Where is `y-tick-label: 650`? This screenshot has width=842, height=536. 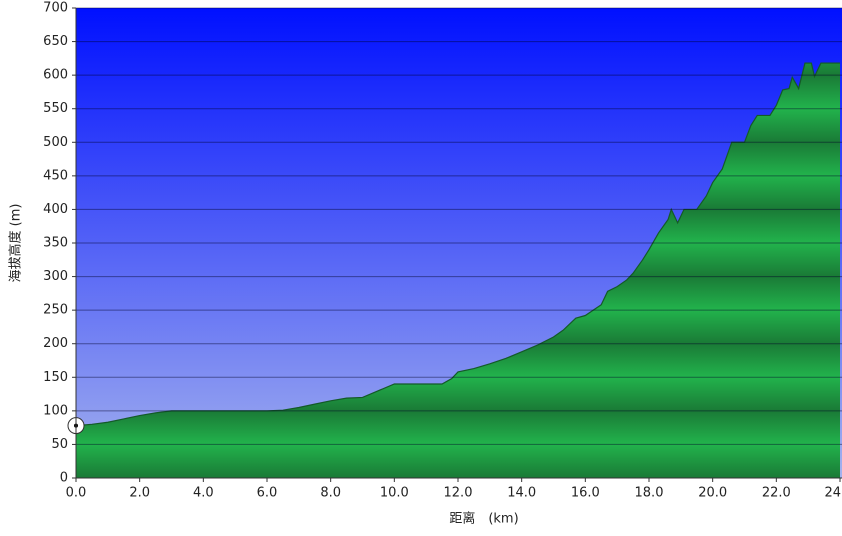
y-tick-label: 650 is located at coordinates (55, 41).